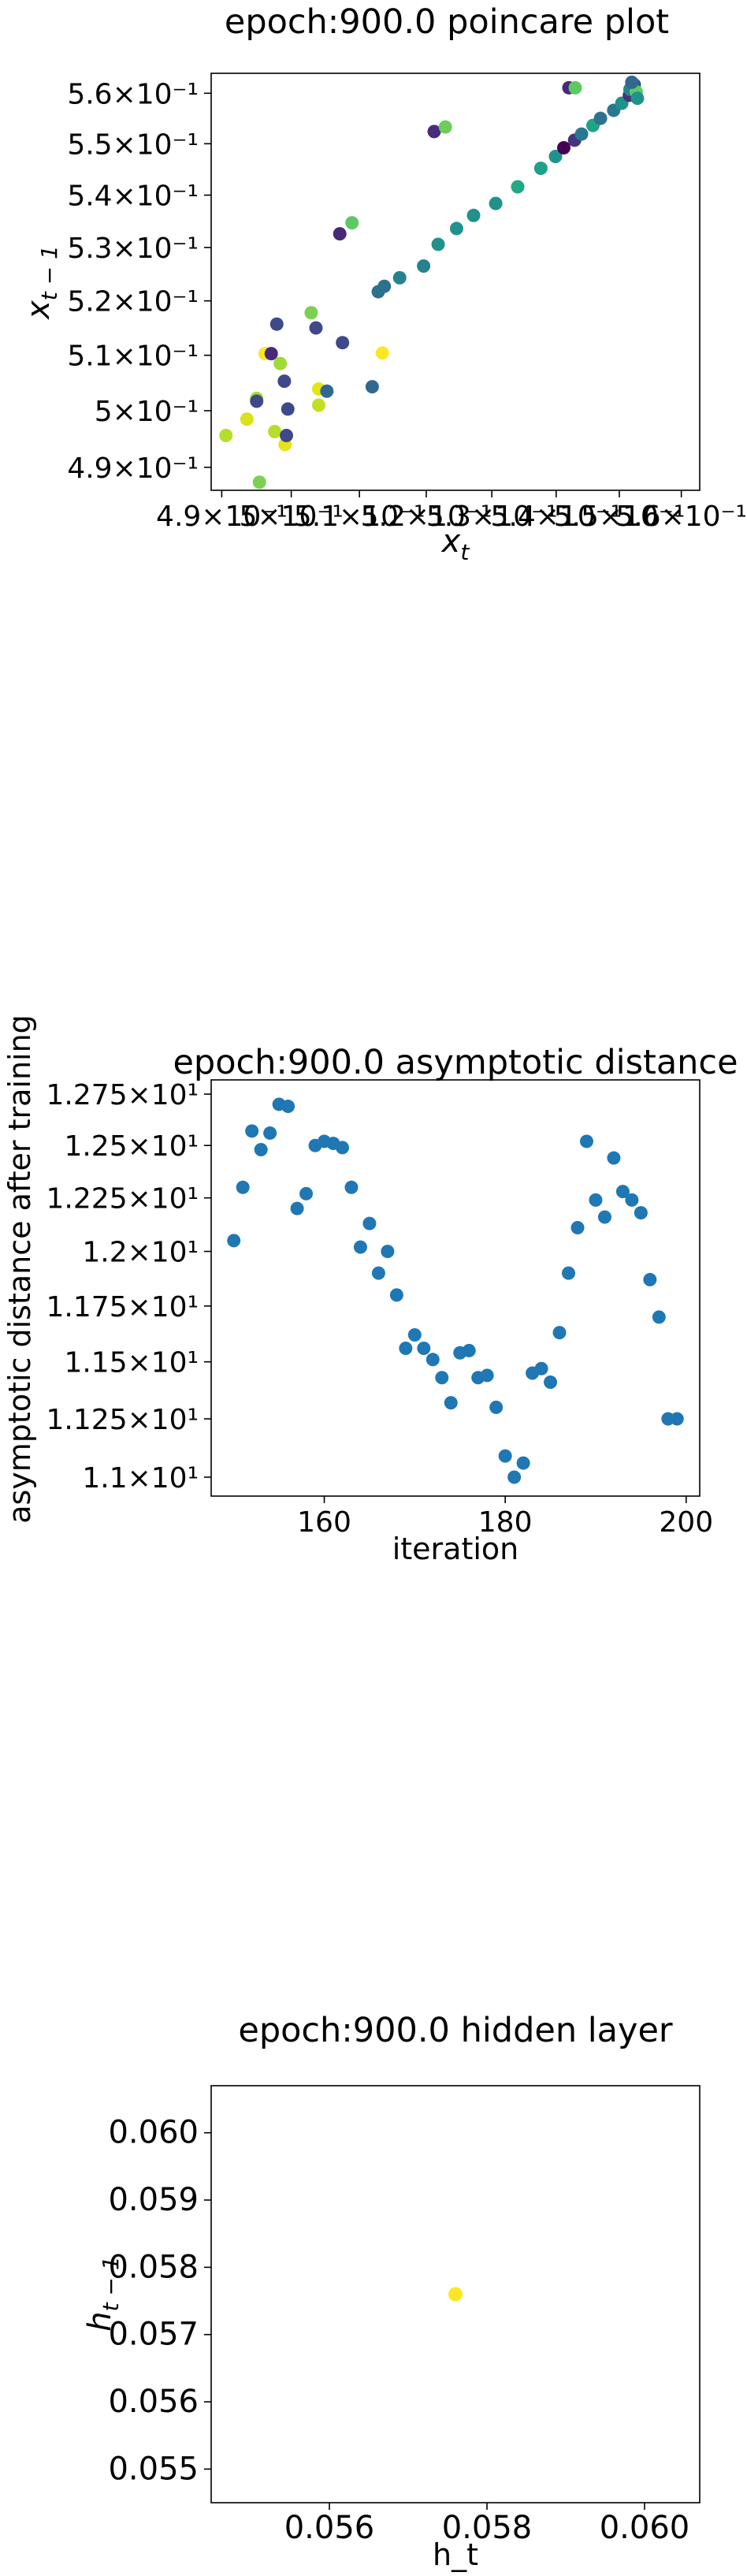 The width and height of the screenshot is (747, 2576). I want to click on x-tick-label: 0.060, so click(645, 2528).